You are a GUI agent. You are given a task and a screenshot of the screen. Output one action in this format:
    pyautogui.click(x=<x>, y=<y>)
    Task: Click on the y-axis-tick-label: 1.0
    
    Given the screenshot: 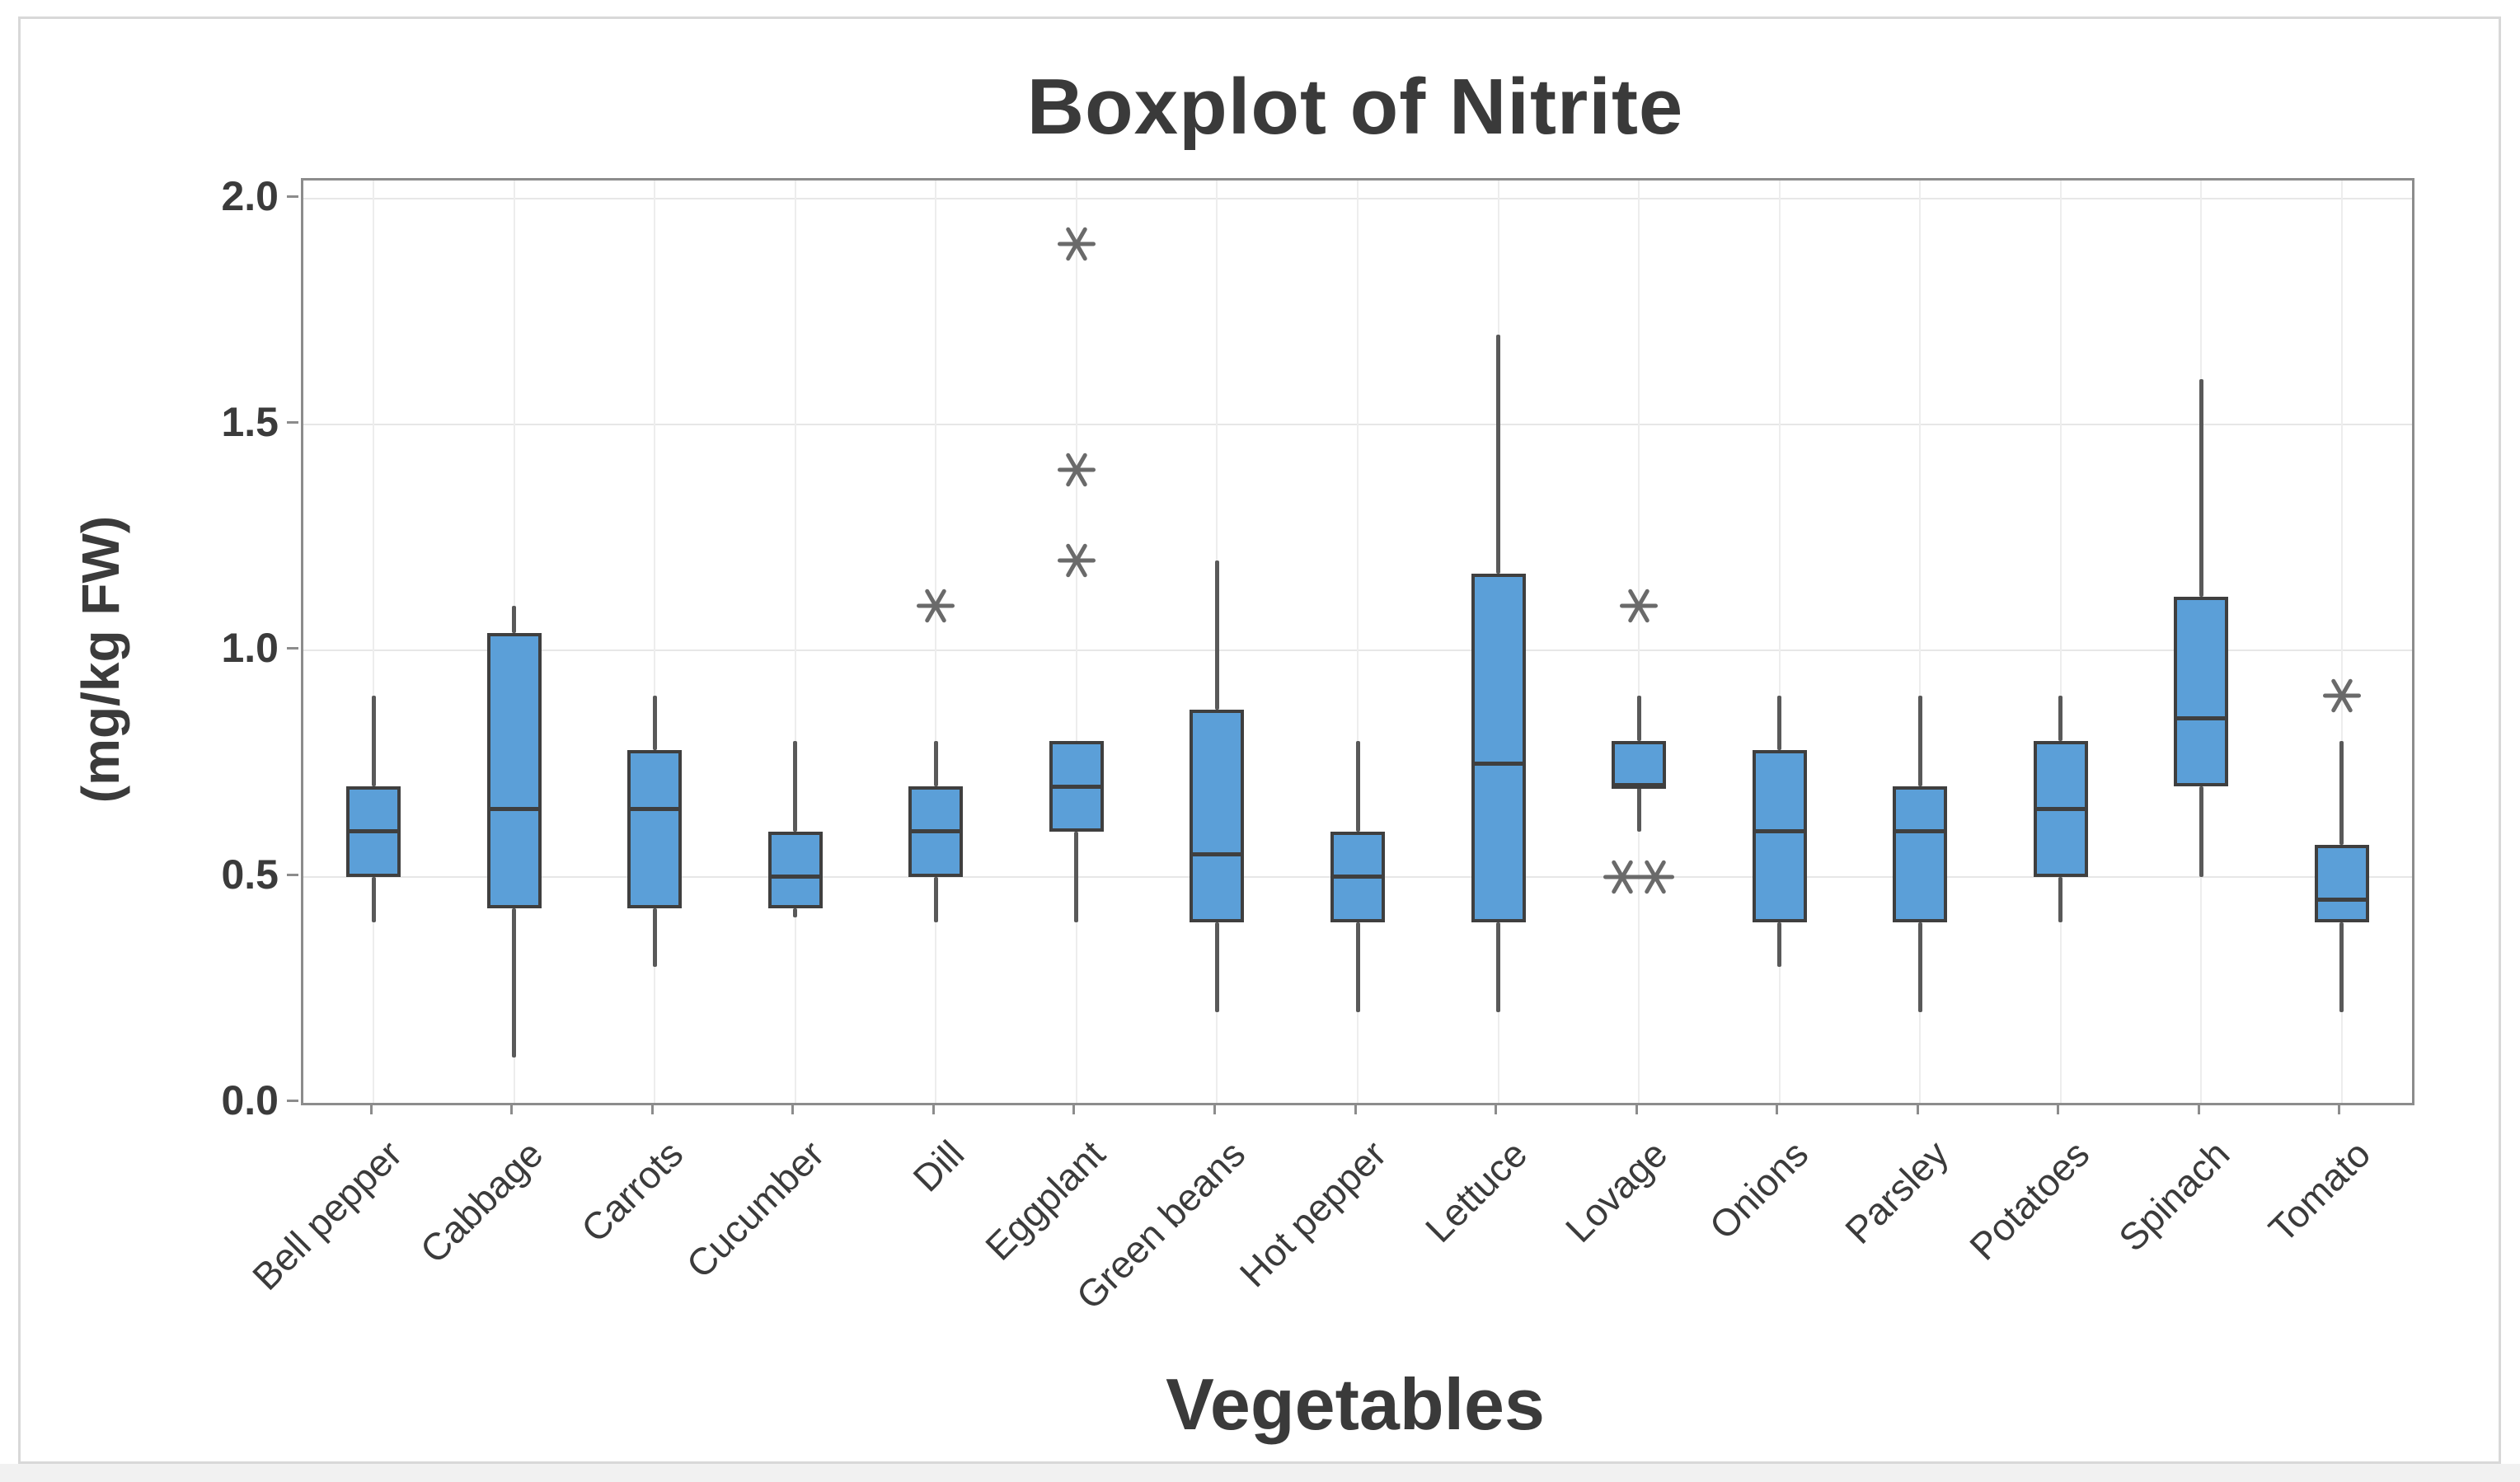 What is the action you would take?
    pyautogui.click(x=250, y=648)
    